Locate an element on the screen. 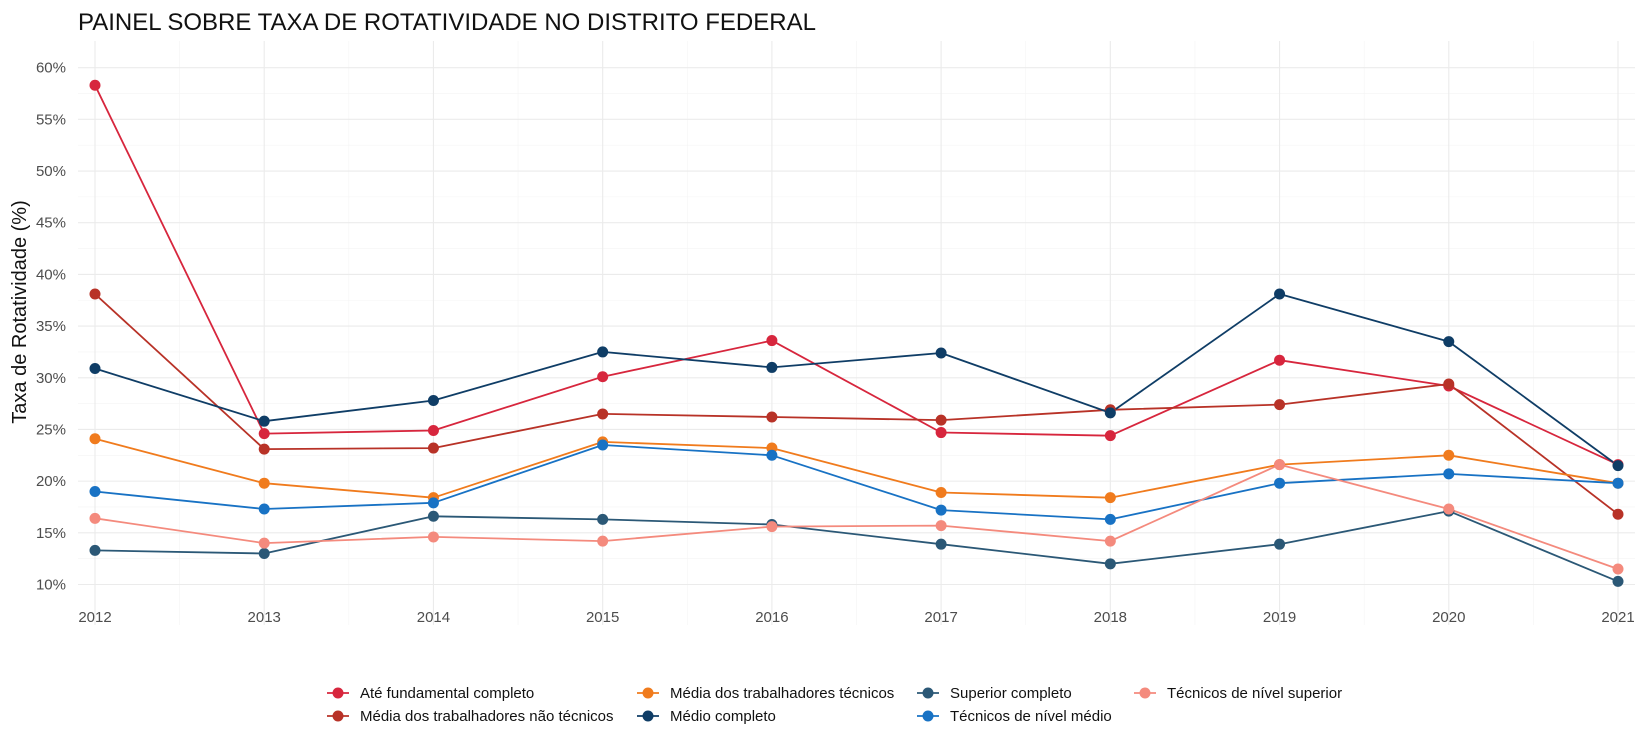  y-tick-label: 20% is located at coordinates (51, 481).